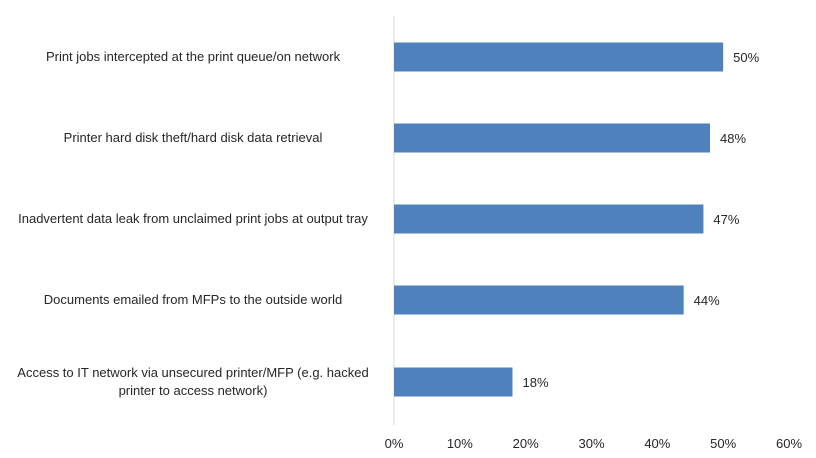  I want to click on x-tick-label: 40%, so click(657, 443).